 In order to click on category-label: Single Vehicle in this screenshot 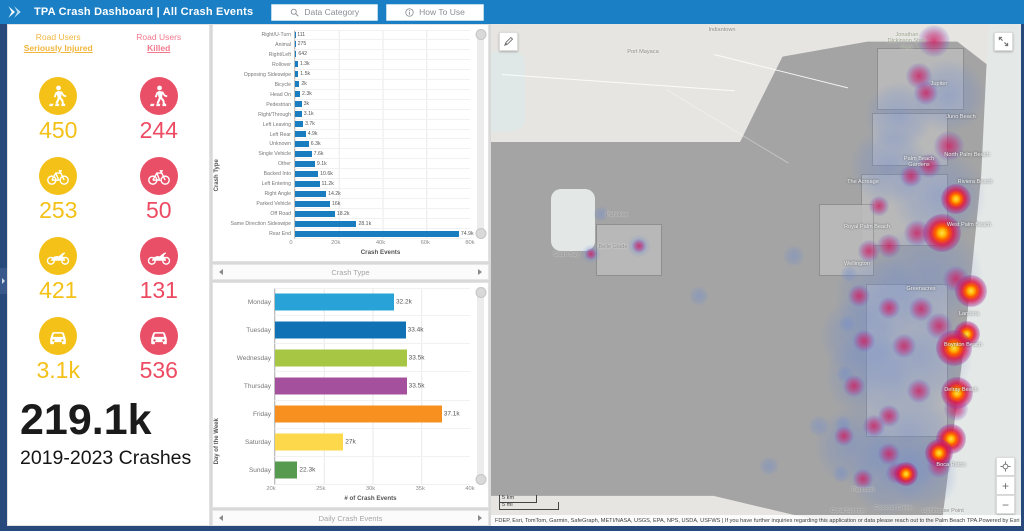, I will do `click(274, 154)`.